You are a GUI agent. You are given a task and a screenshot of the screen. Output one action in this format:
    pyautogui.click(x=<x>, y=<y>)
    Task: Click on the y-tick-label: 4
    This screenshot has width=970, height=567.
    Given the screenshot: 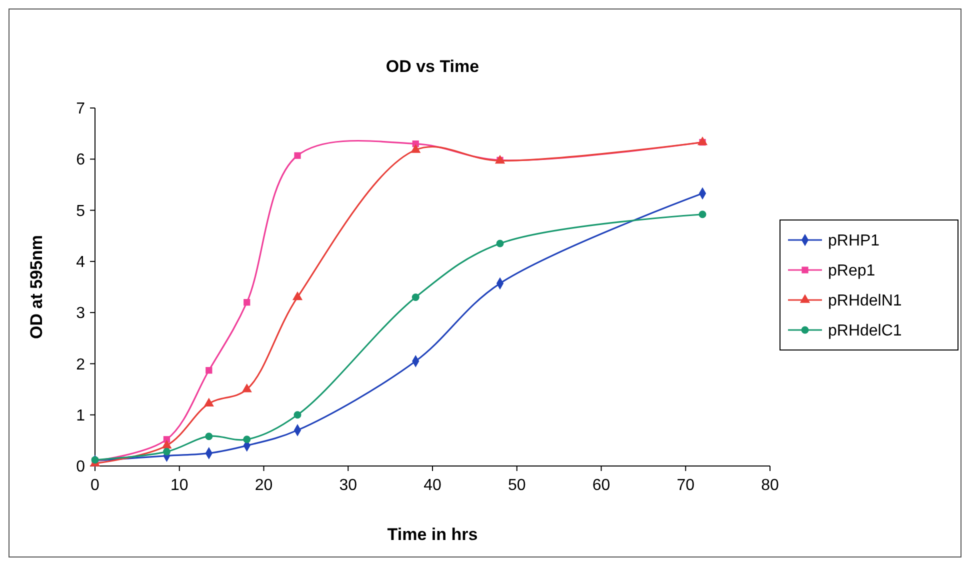 What is the action you would take?
    pyautogui.click(x=81, y=263)
    